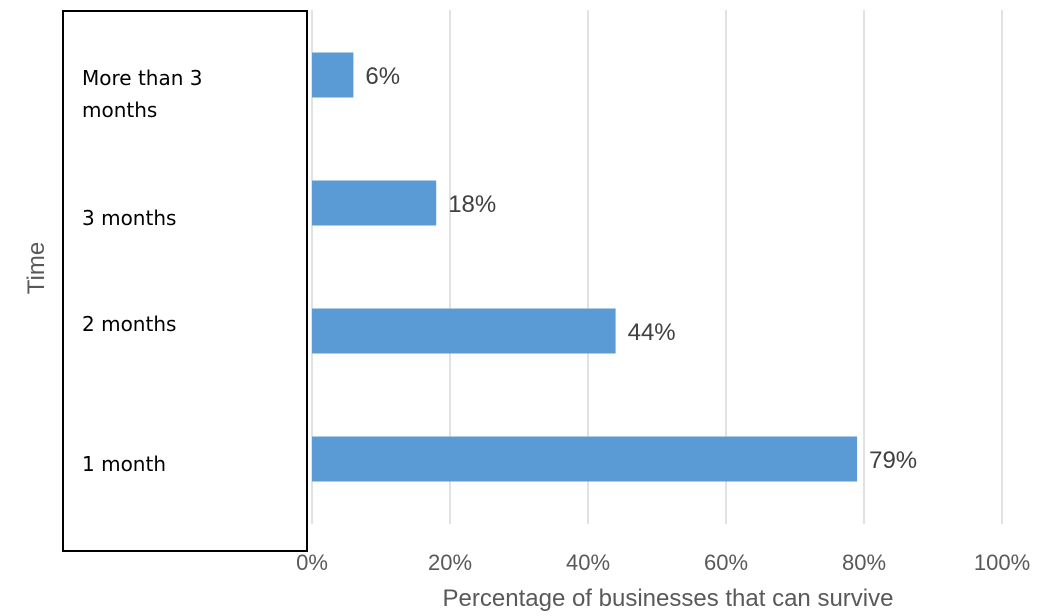 The image size is (1054, 616). I want to click on x-tick-label: 20%, so click(450, 562).